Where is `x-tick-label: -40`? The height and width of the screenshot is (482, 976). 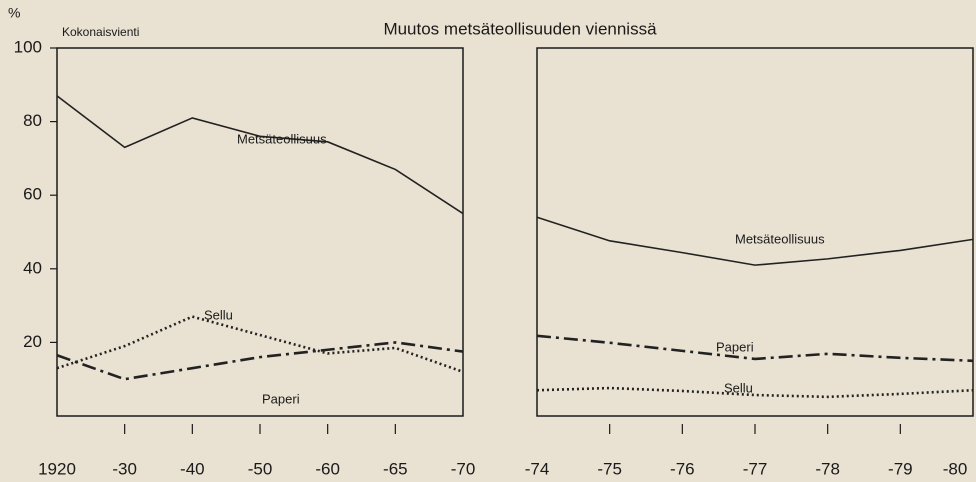
x-tick-label: -40 is located at coordinates (192, 468).